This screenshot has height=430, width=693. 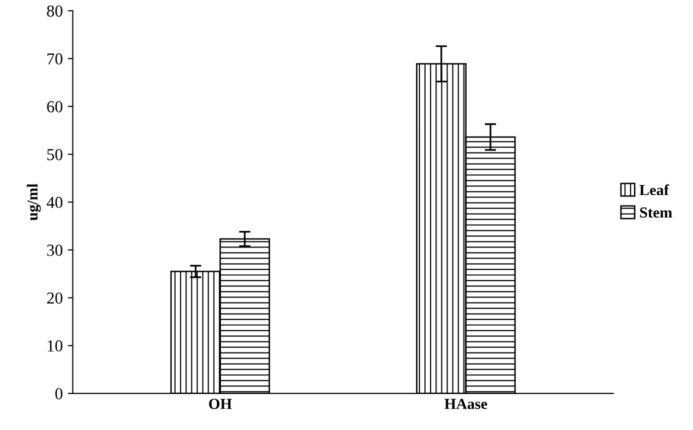 I want to click on y-tick-label: 20, so click(x=54, y=298).